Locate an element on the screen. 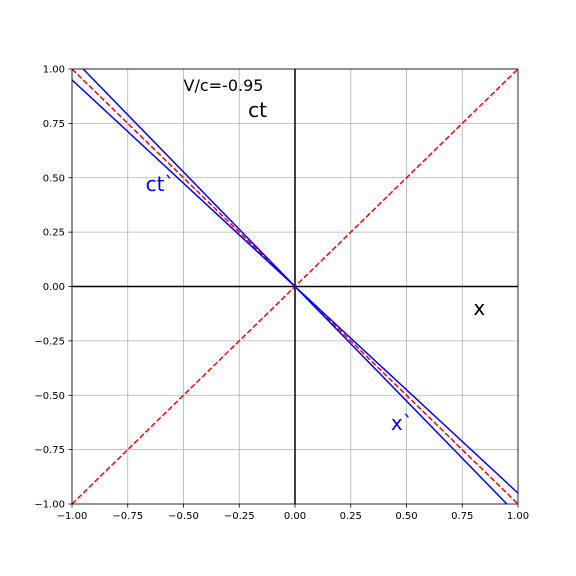 Image resolution: width=576 pixels, height=576 pixels. y-tick-label-4: 0.00 is located at coordinates (54, 287).